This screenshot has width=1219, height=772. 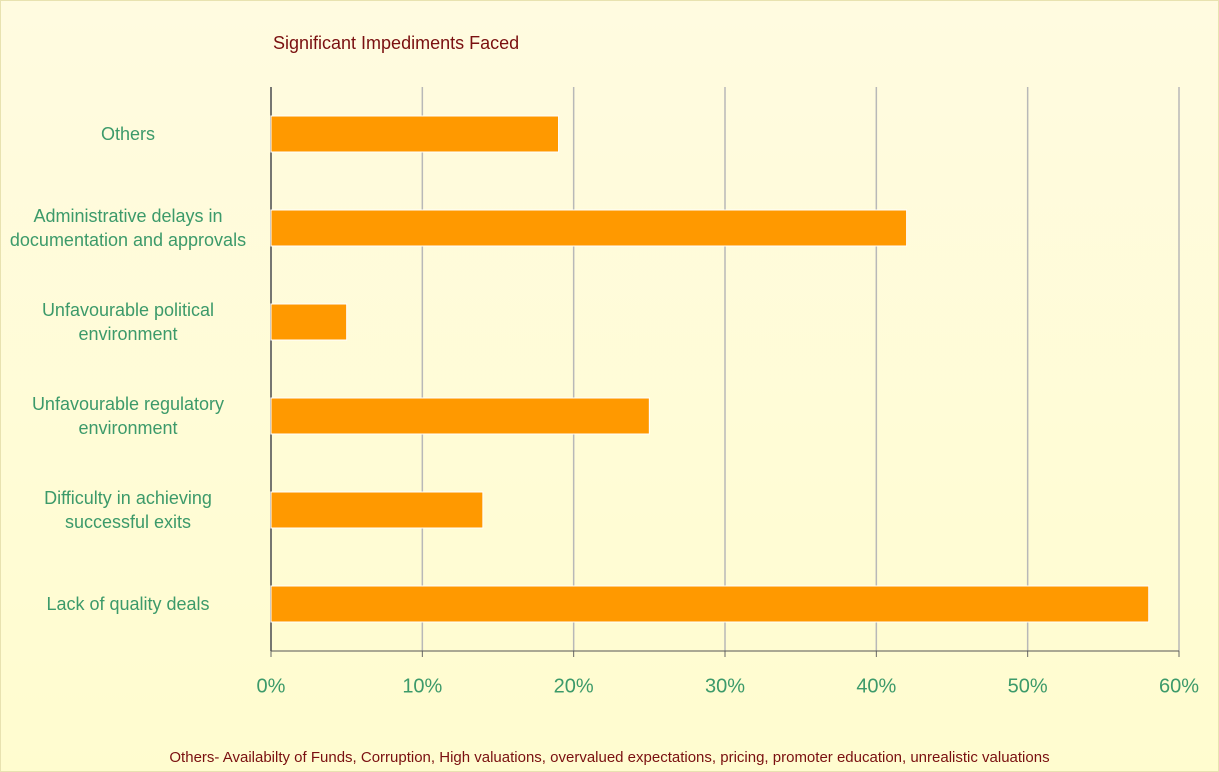 What do you see at coordinates (422, 686) in the screenshot?
I see `x-tick-label: 10%` at bounding box center [422, 686].